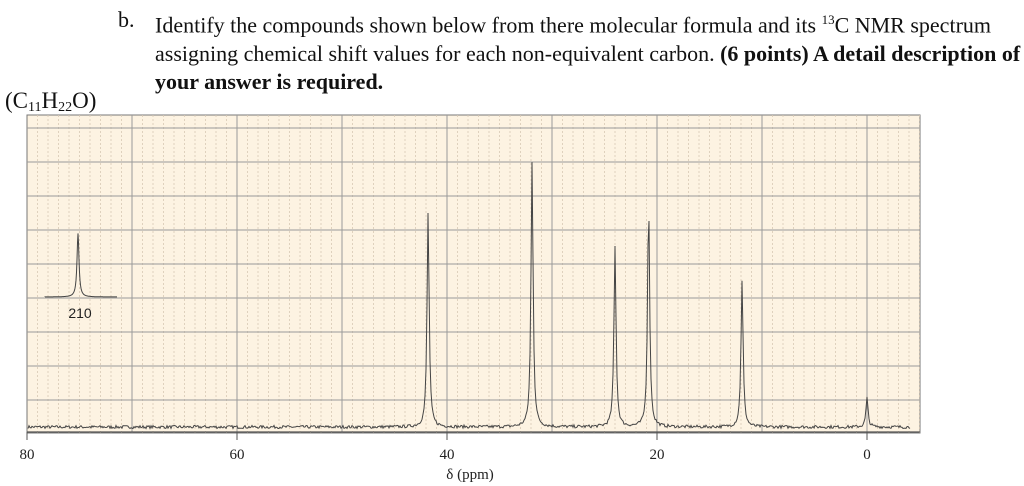 This screenshot has width=1024, height=486. I want to click on formula-part: (C, so click(16, 100).